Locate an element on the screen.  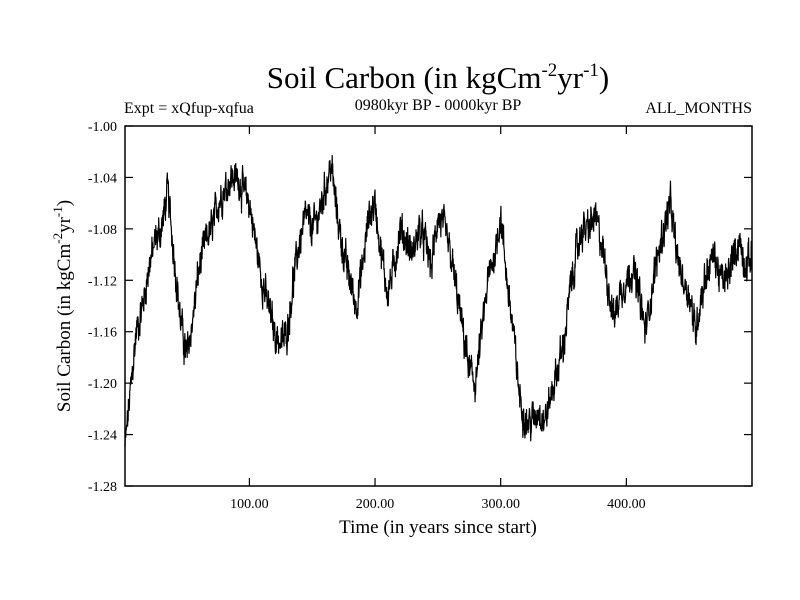
y-axis-label-end: ) is located at coordinates (64, 203).